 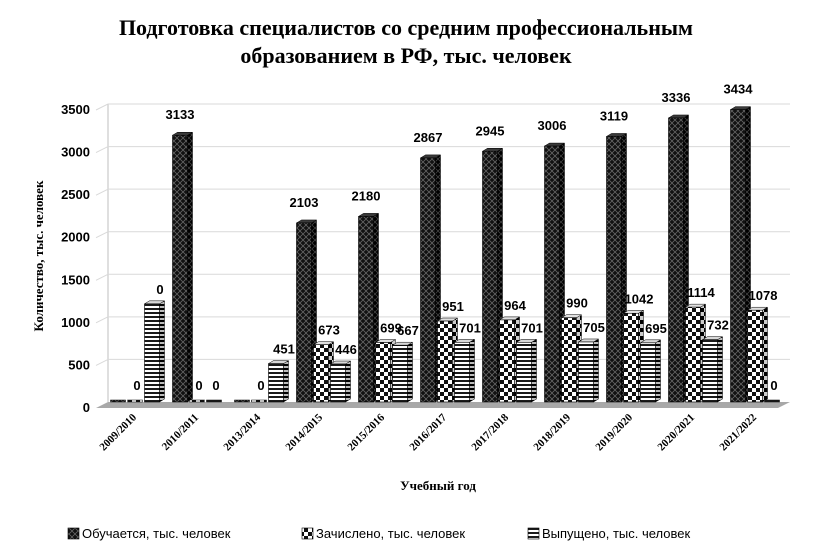 What do you see at coordinates (390, 533) in the screenshot?
I see `legend-label: Зачислено, тыс. человек` at bounding box center [390, 533].